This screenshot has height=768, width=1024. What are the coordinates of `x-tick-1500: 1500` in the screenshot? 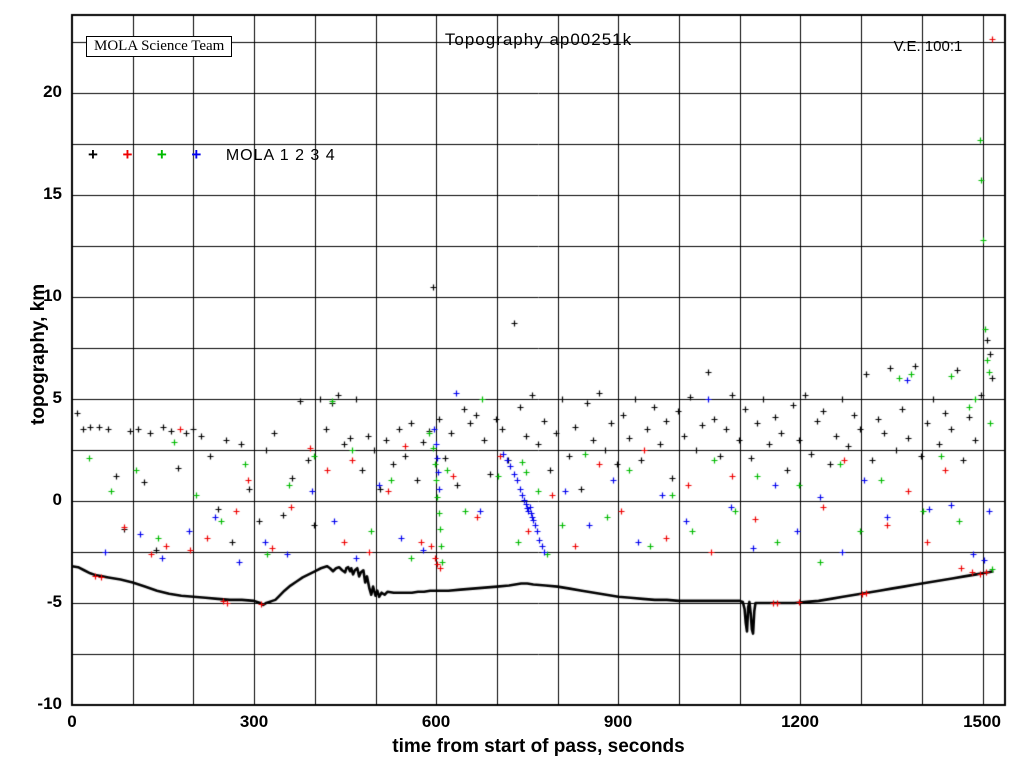 It's located at (982, 721).